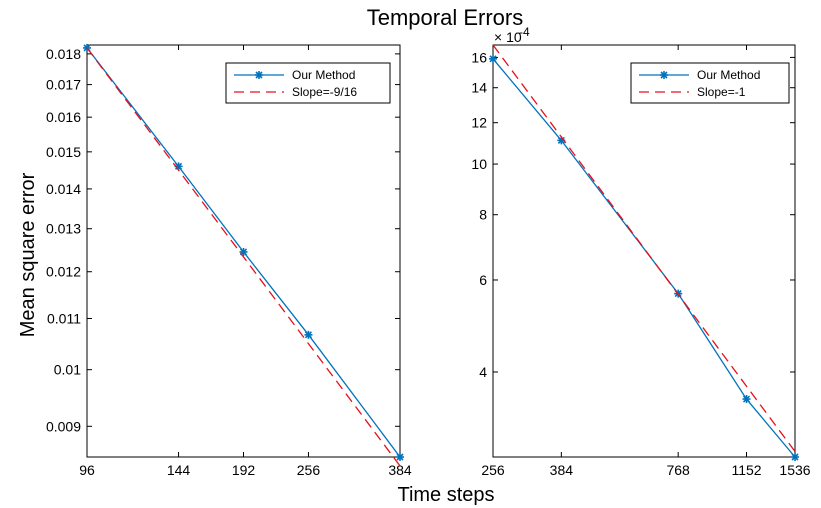 The height and width of the screenshot is (508, 821). I want to click on x-tick-label: 1536, so click(794, 470).